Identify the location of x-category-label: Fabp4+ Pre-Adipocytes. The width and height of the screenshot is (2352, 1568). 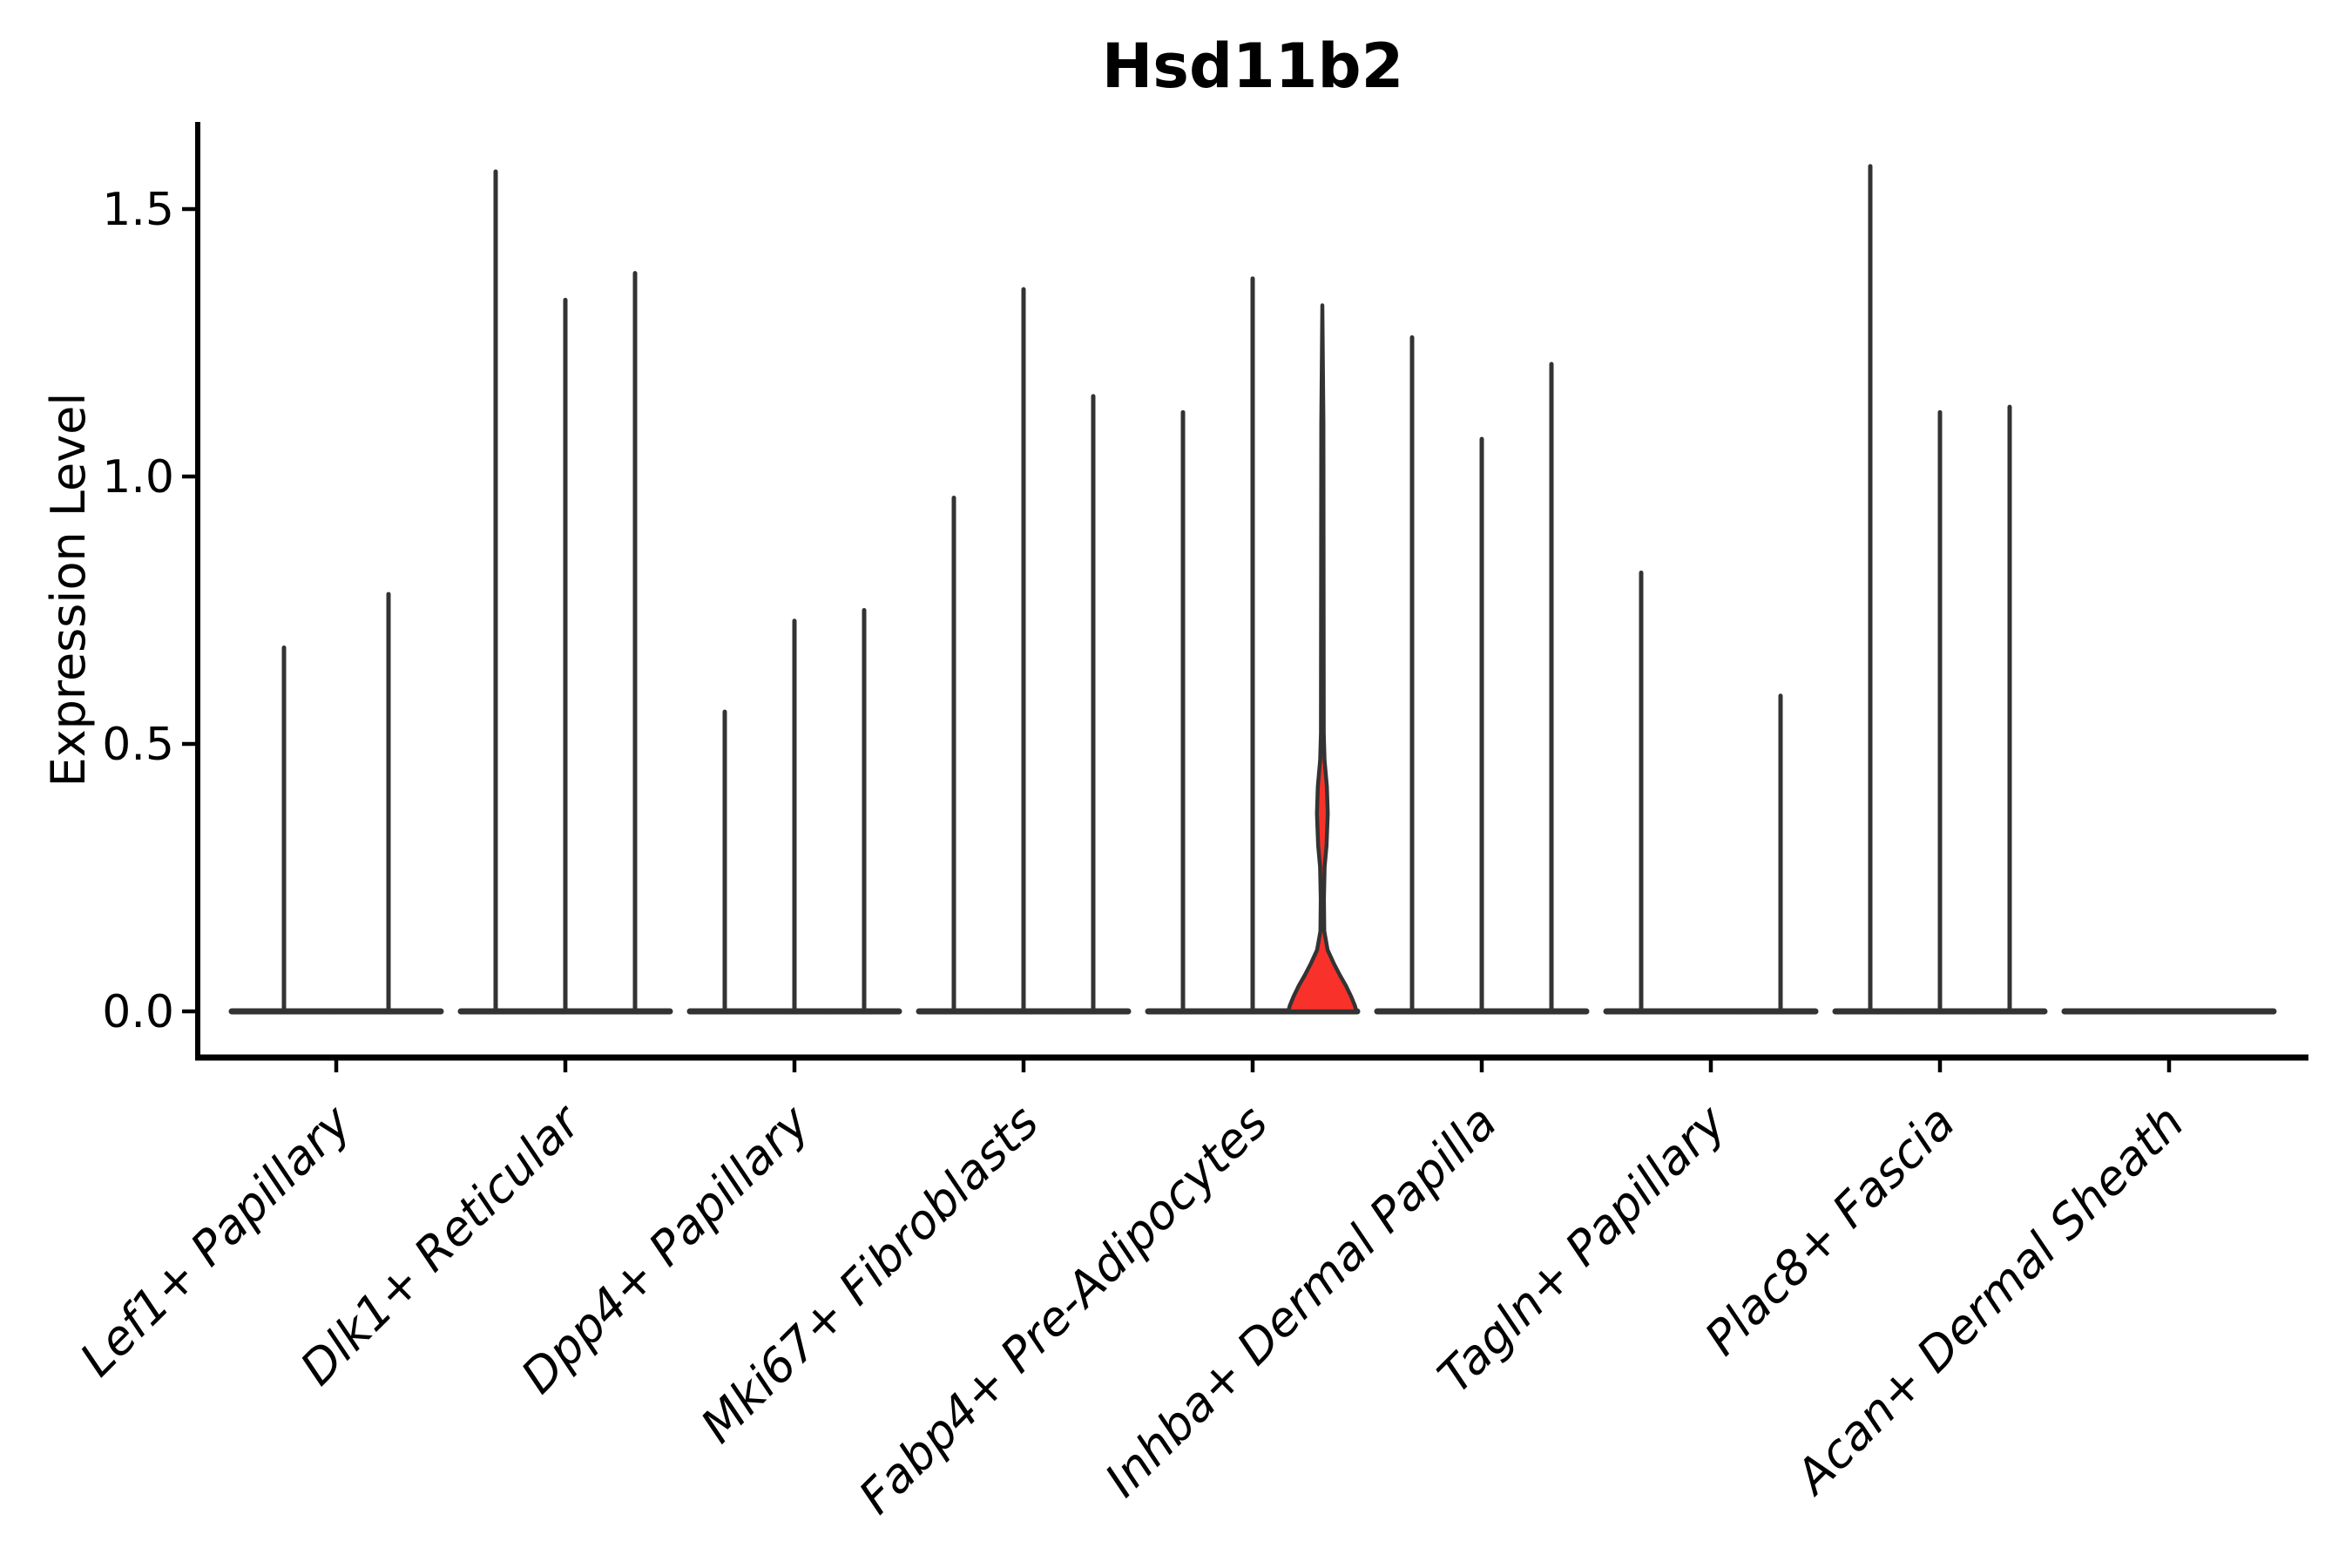
(1063, 1310).